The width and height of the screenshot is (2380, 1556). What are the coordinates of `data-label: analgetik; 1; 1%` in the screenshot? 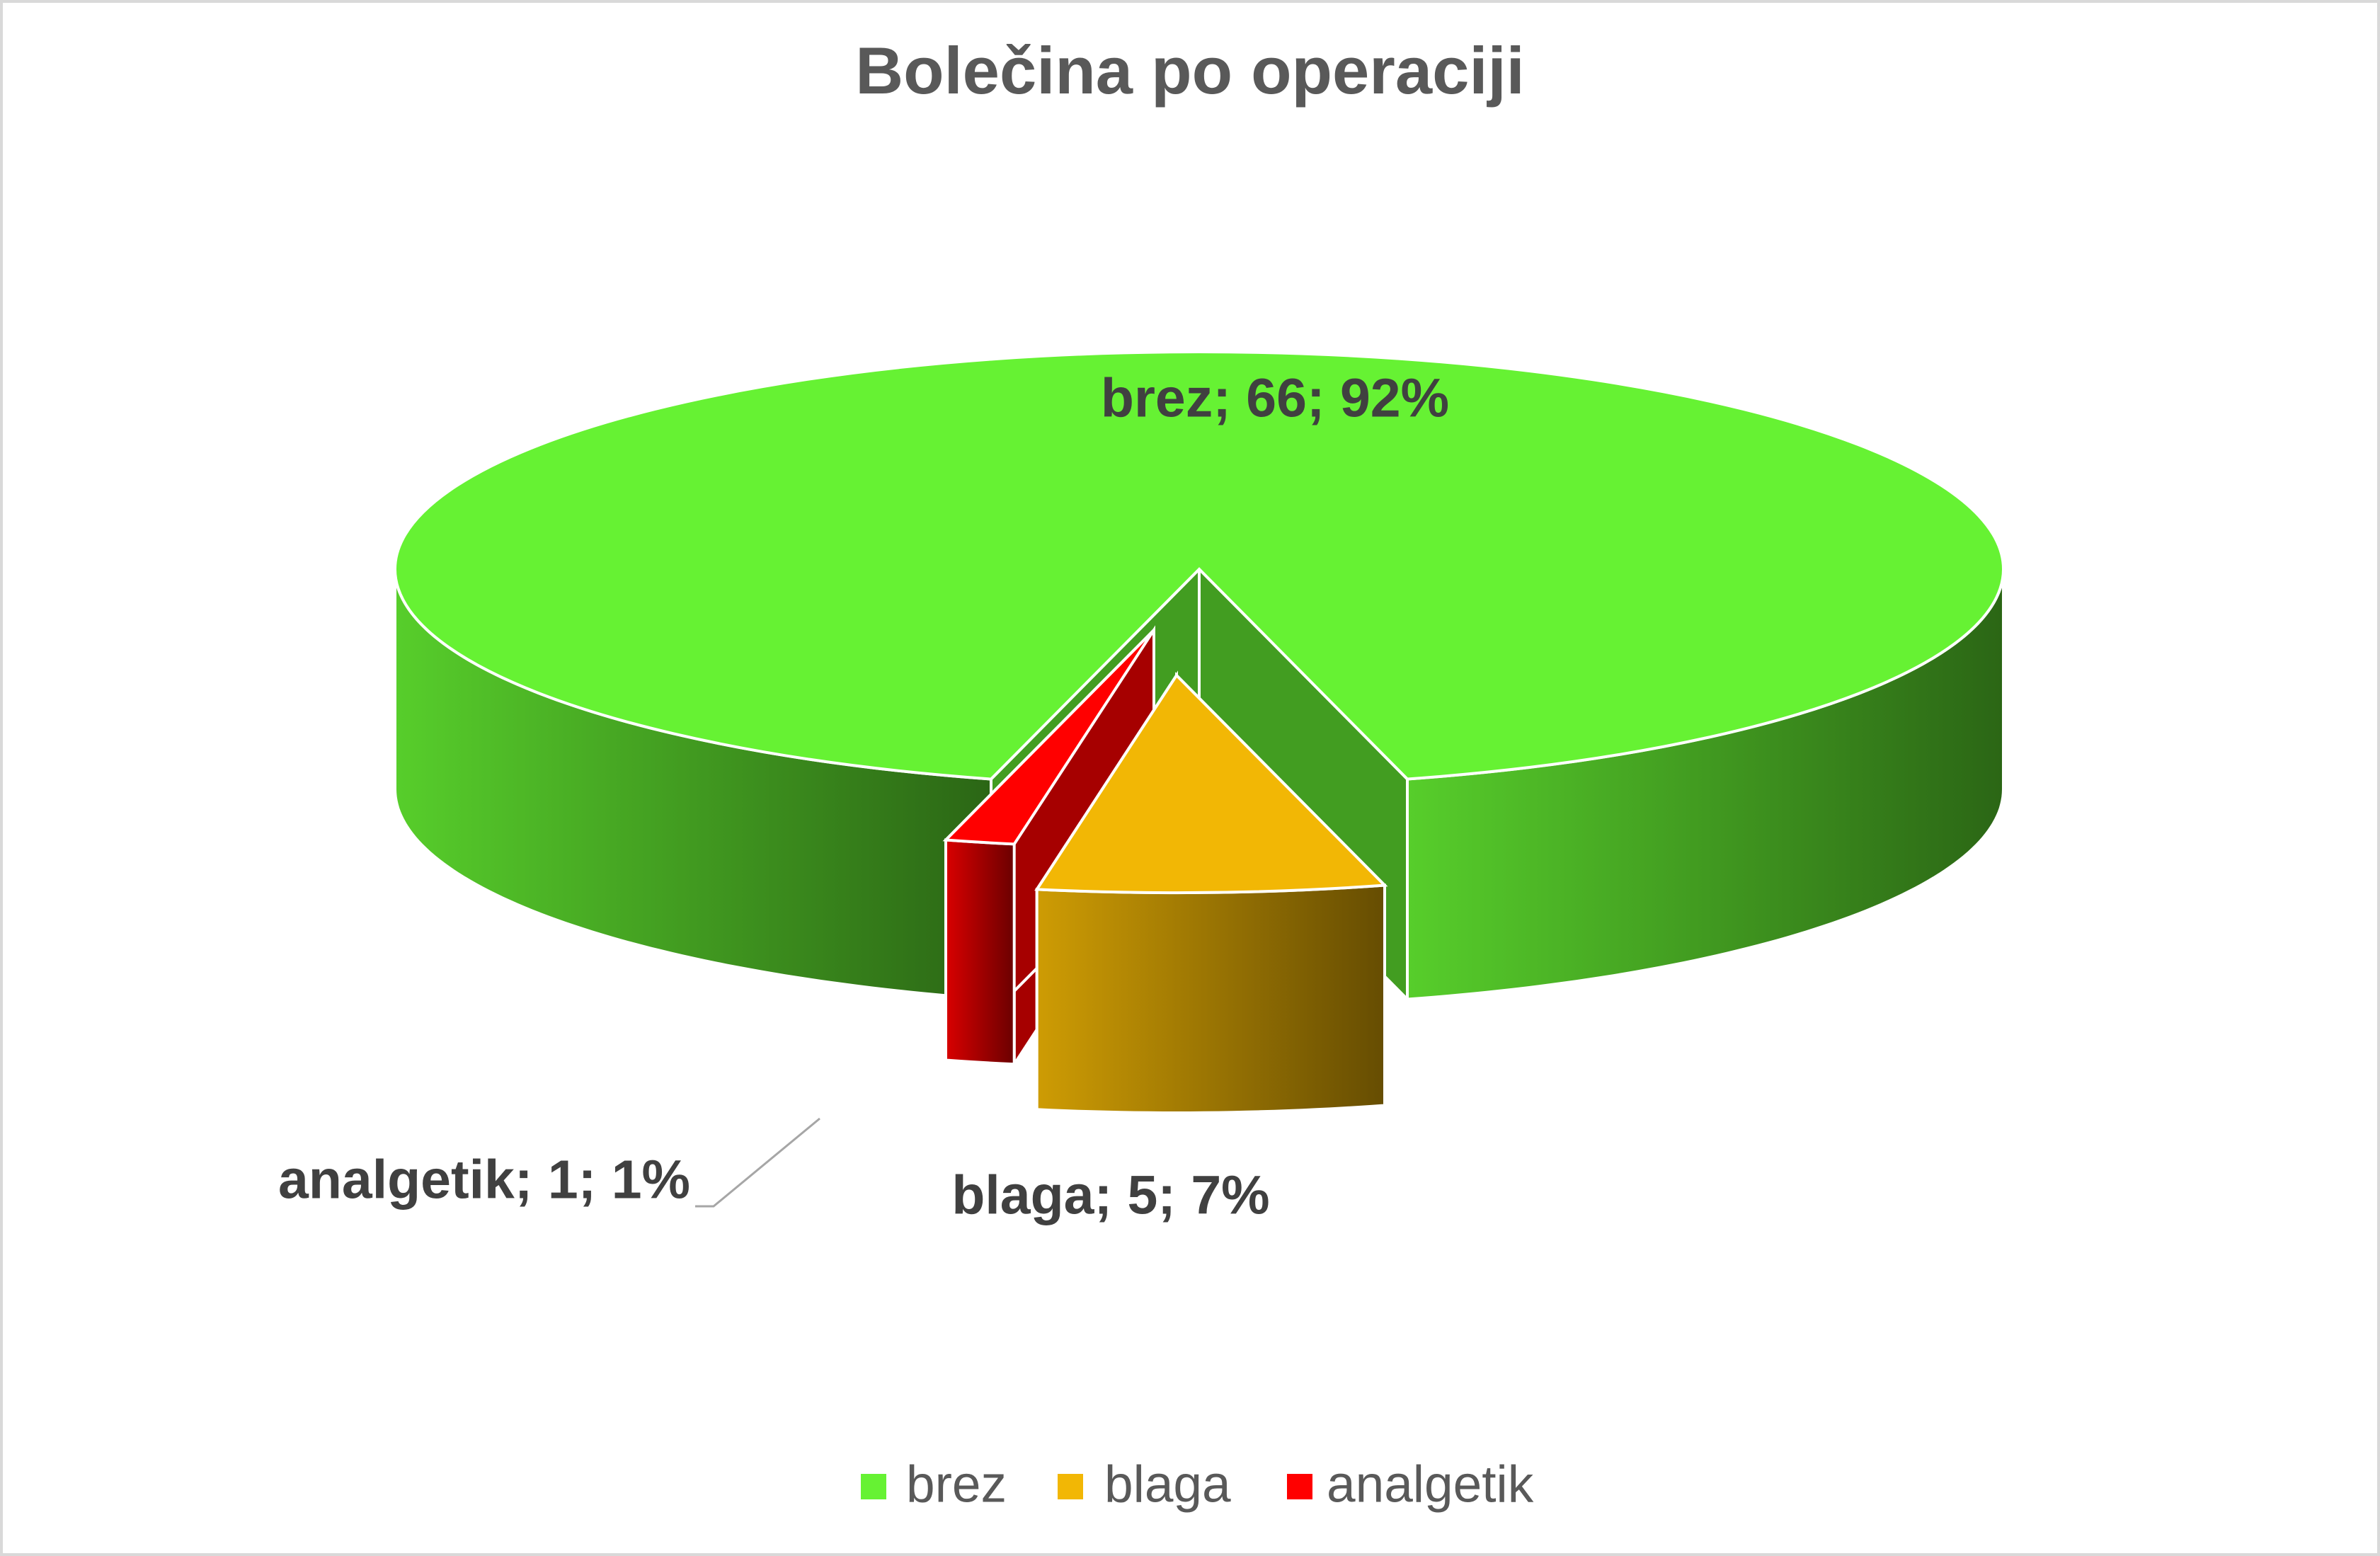 It's located at (484, 1179).